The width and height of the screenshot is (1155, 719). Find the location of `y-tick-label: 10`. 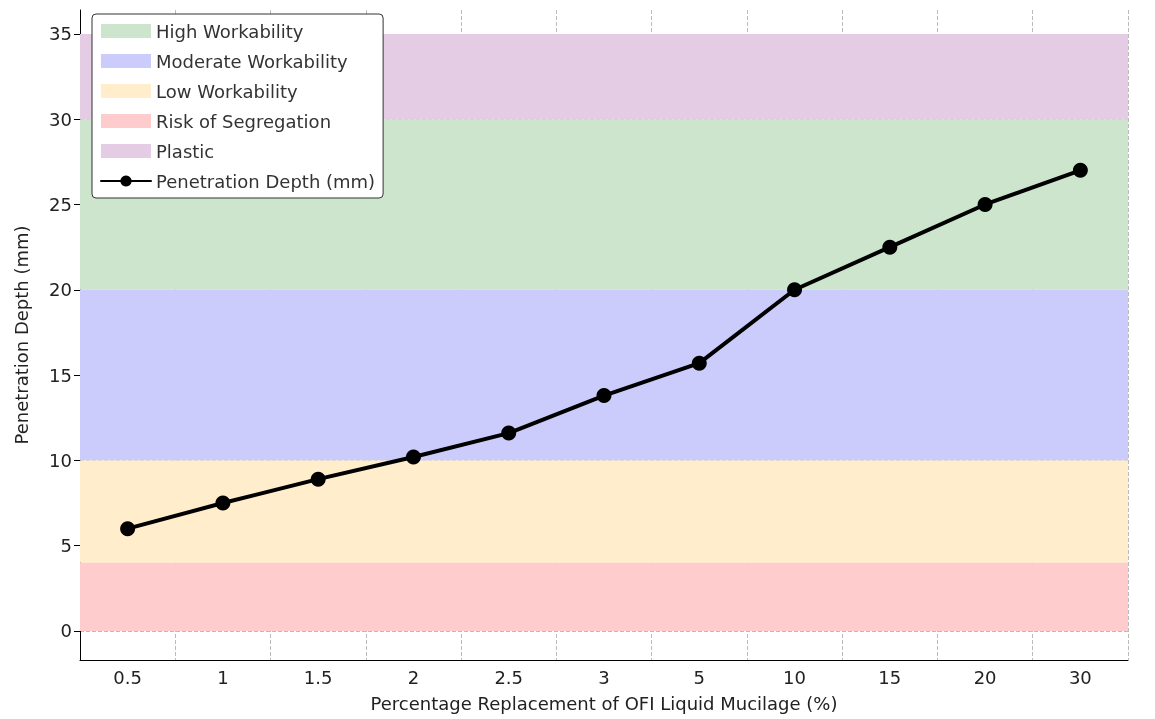

y-tick-label: 10 is located at coordinates (60, 460).